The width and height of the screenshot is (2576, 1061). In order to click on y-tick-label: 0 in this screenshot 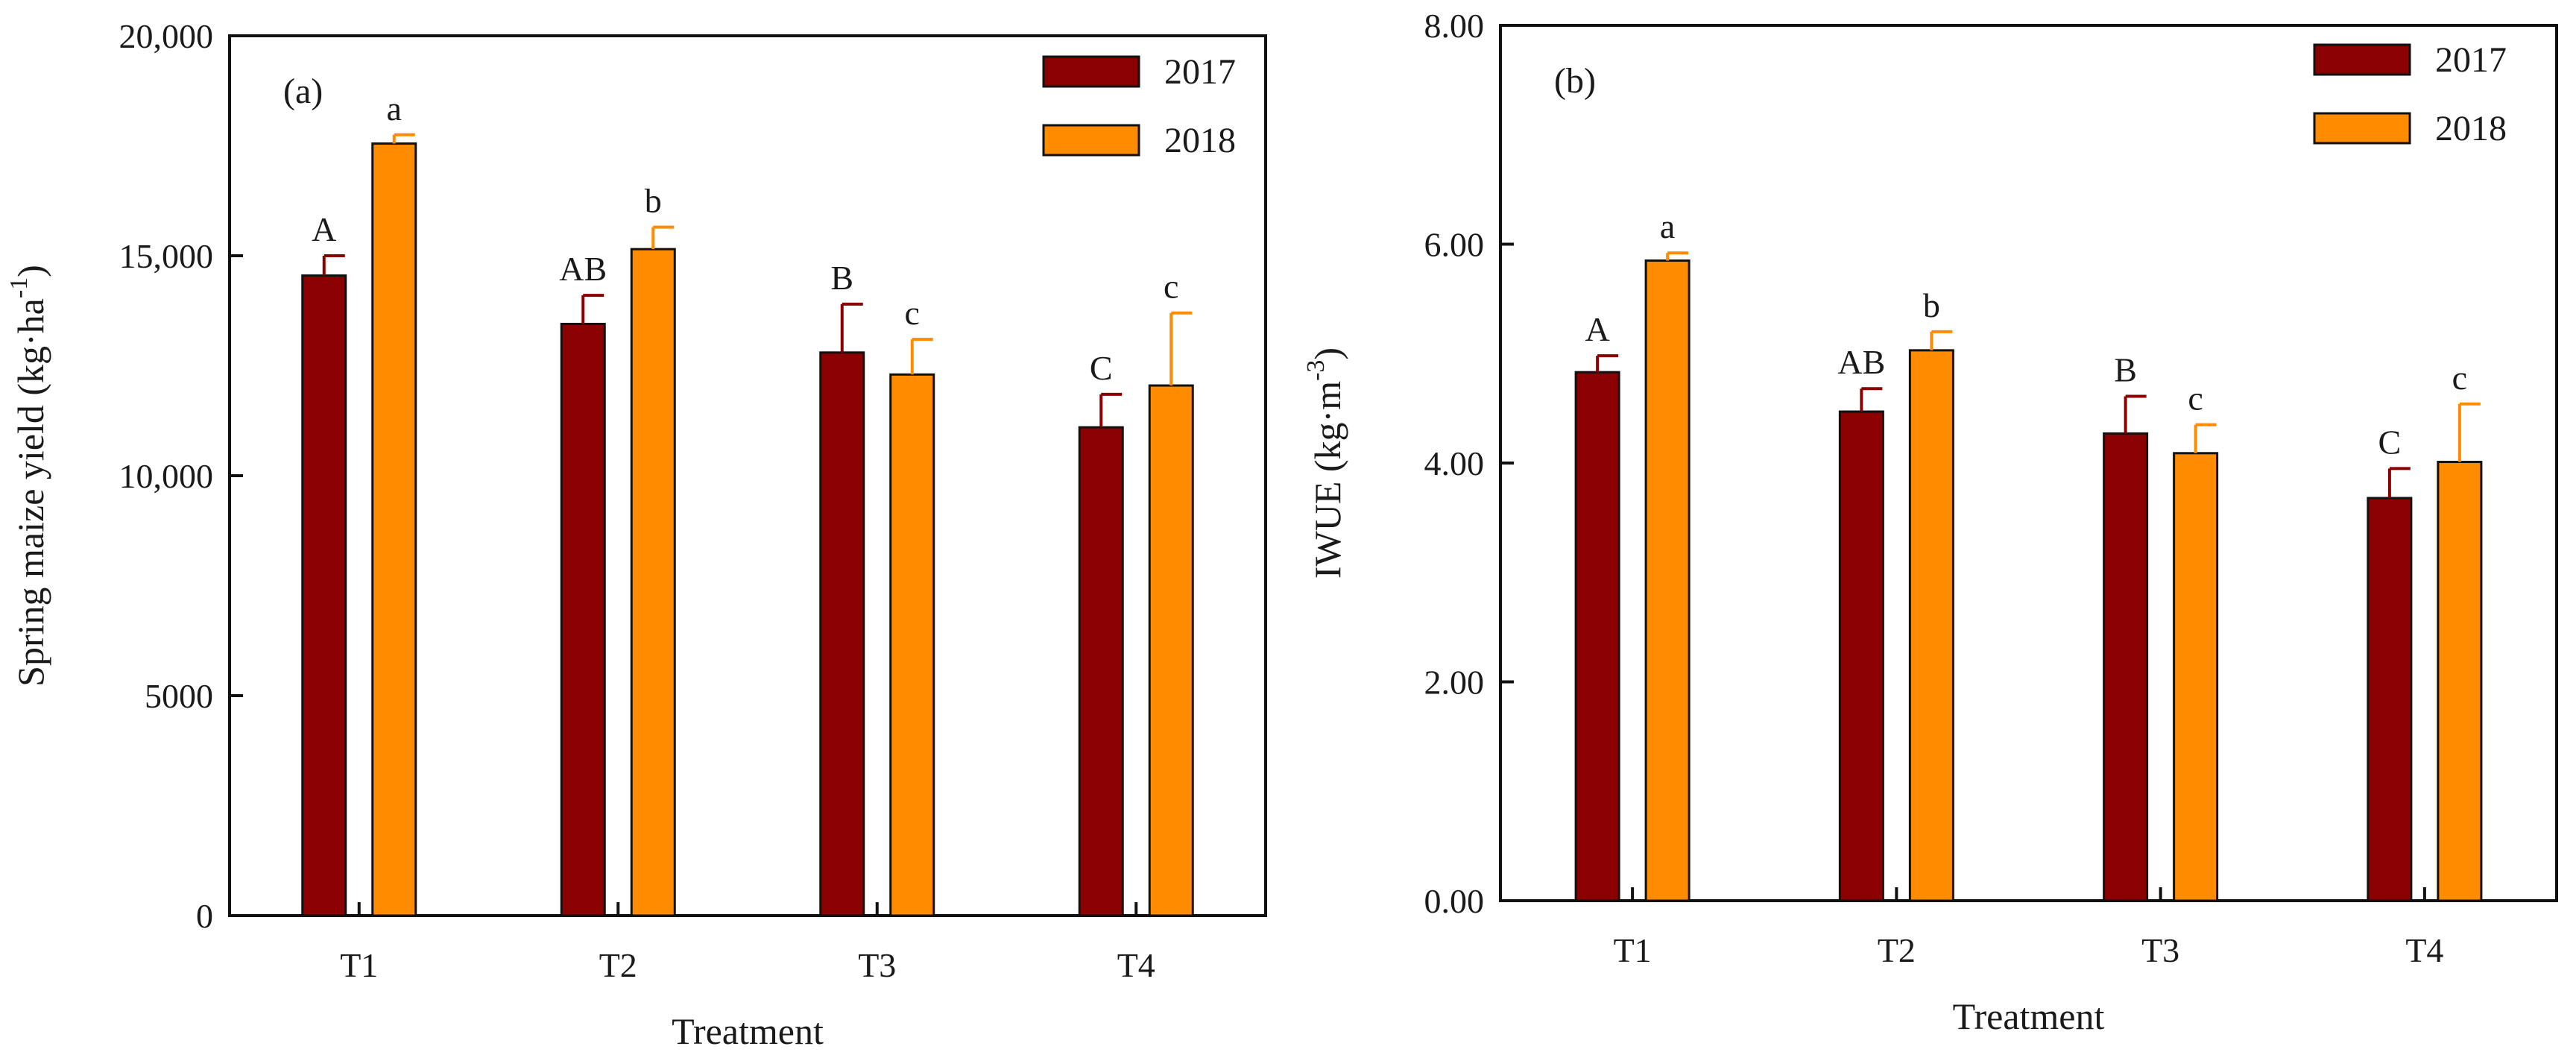, I will do `click(204, 916)`.